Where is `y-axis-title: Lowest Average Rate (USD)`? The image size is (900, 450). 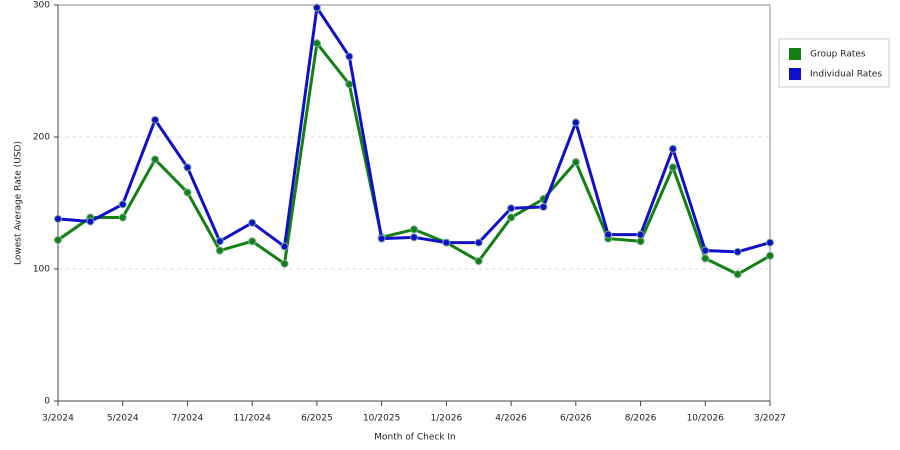 y-axis-title: Lowest Average Rate (USD) is located at coordinates (19, 203).